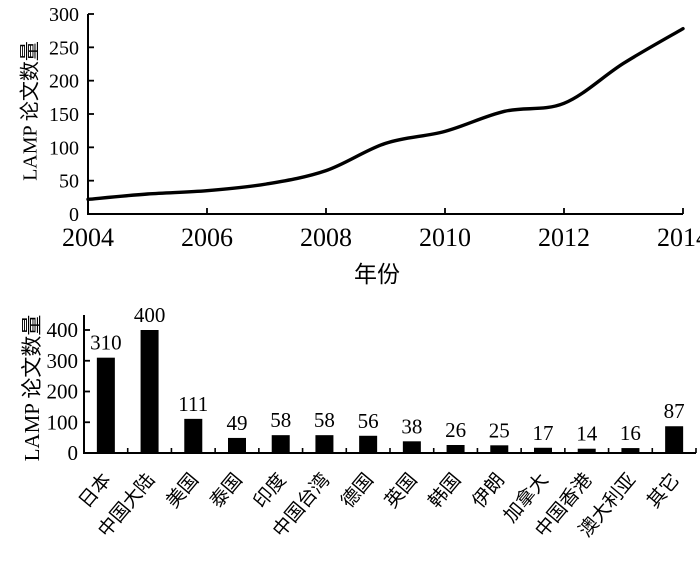 The height and width of the screenshot is (564, 700). I want to click on bar-中国台湾, so click(324, 444).